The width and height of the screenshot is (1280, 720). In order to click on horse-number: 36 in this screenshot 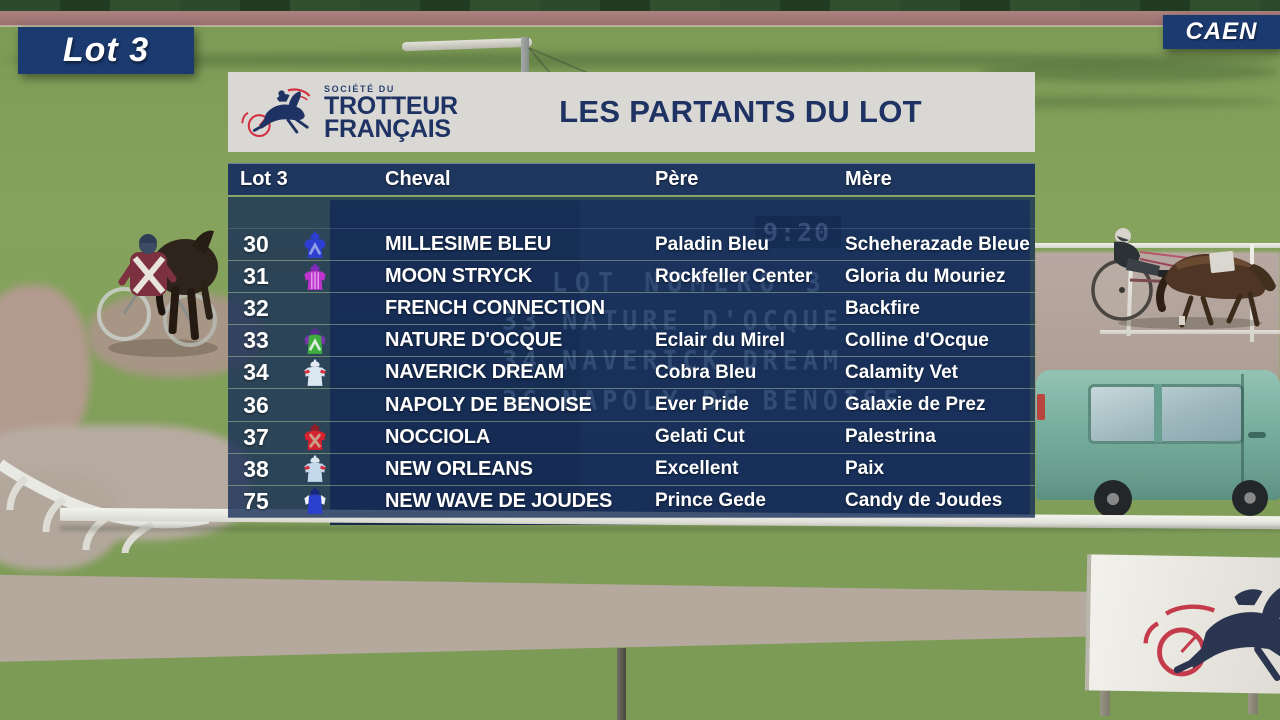, I will do `click(256, 404)`.